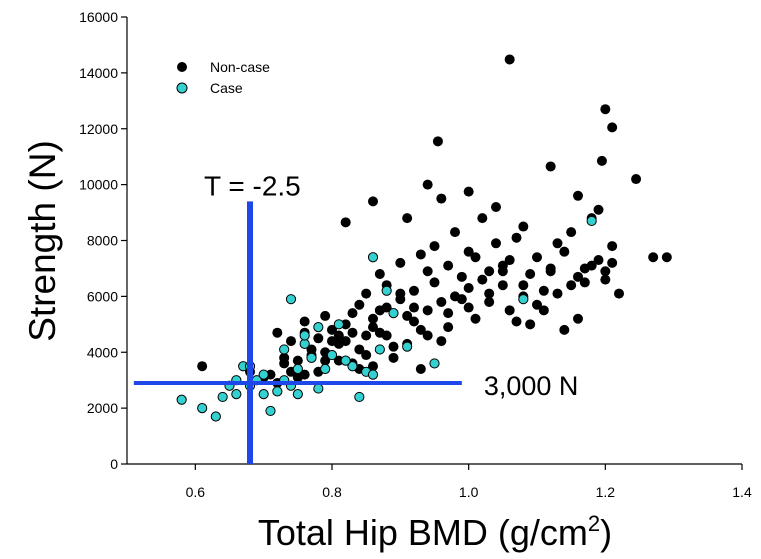  I want to click on x-axis-title: Total Hip BMD (g/cm2), so click(435, 532).